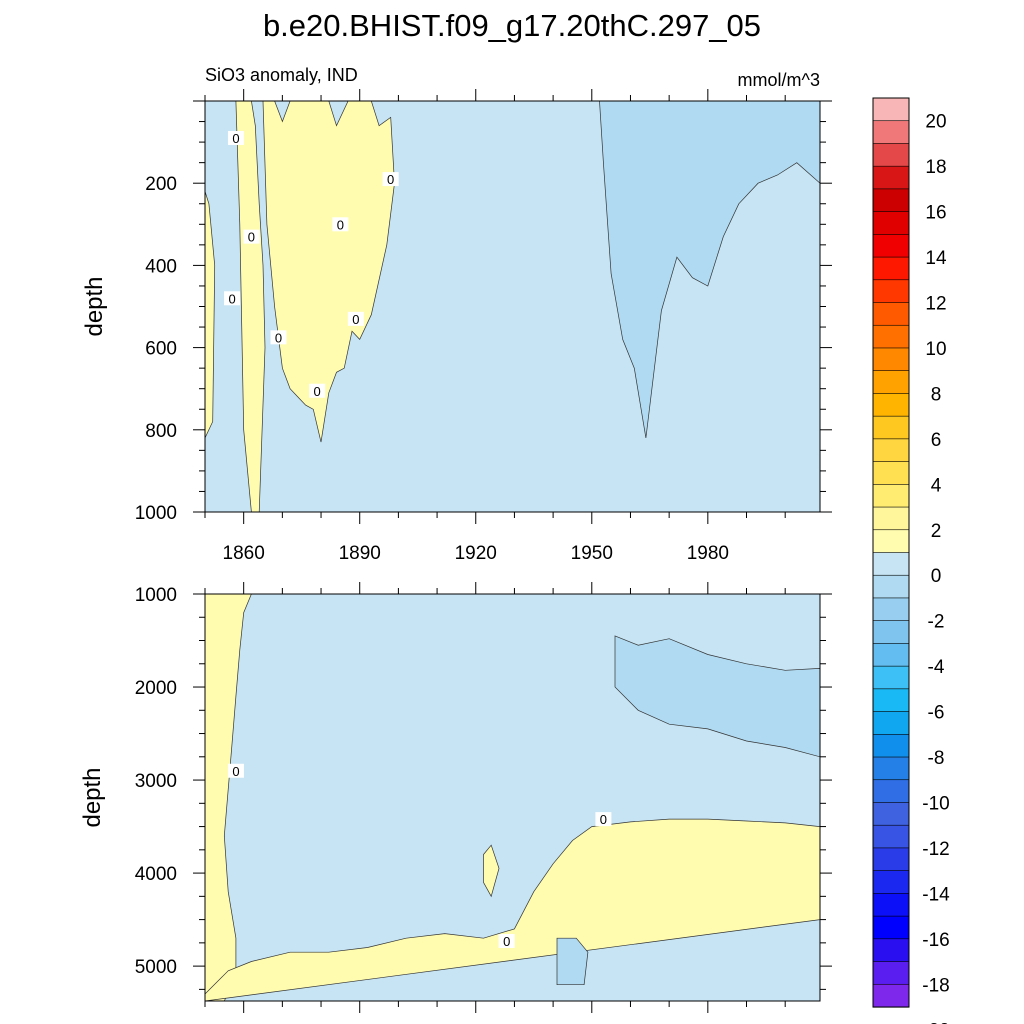 The height and width of the screenshot is (1024, 1024). I want to click on colorbar-label: 16, so click(935, 213).